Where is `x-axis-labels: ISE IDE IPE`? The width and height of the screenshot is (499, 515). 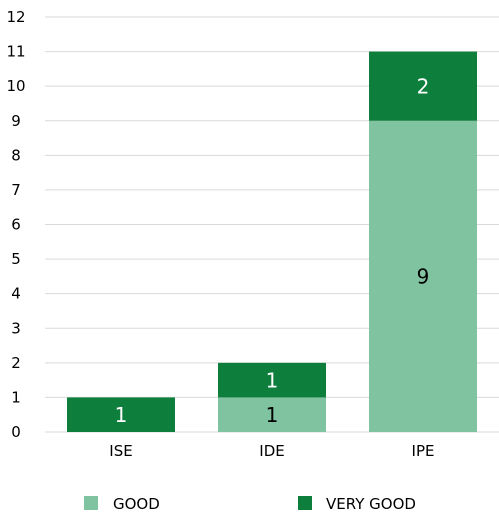
x-axis-labels: ISE IDE IPE is located at coordinates (271, 451).